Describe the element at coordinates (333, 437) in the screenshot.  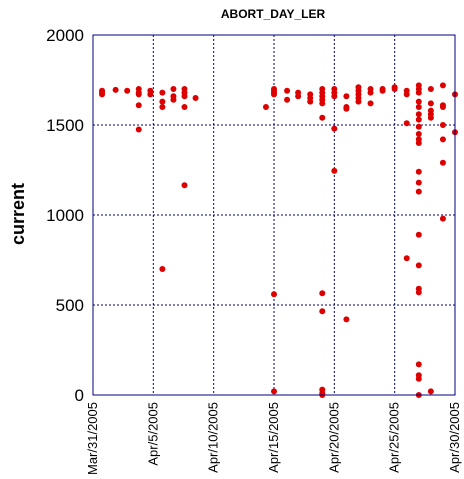
I see `x-tick-label: Apr/20/2005` at that location.